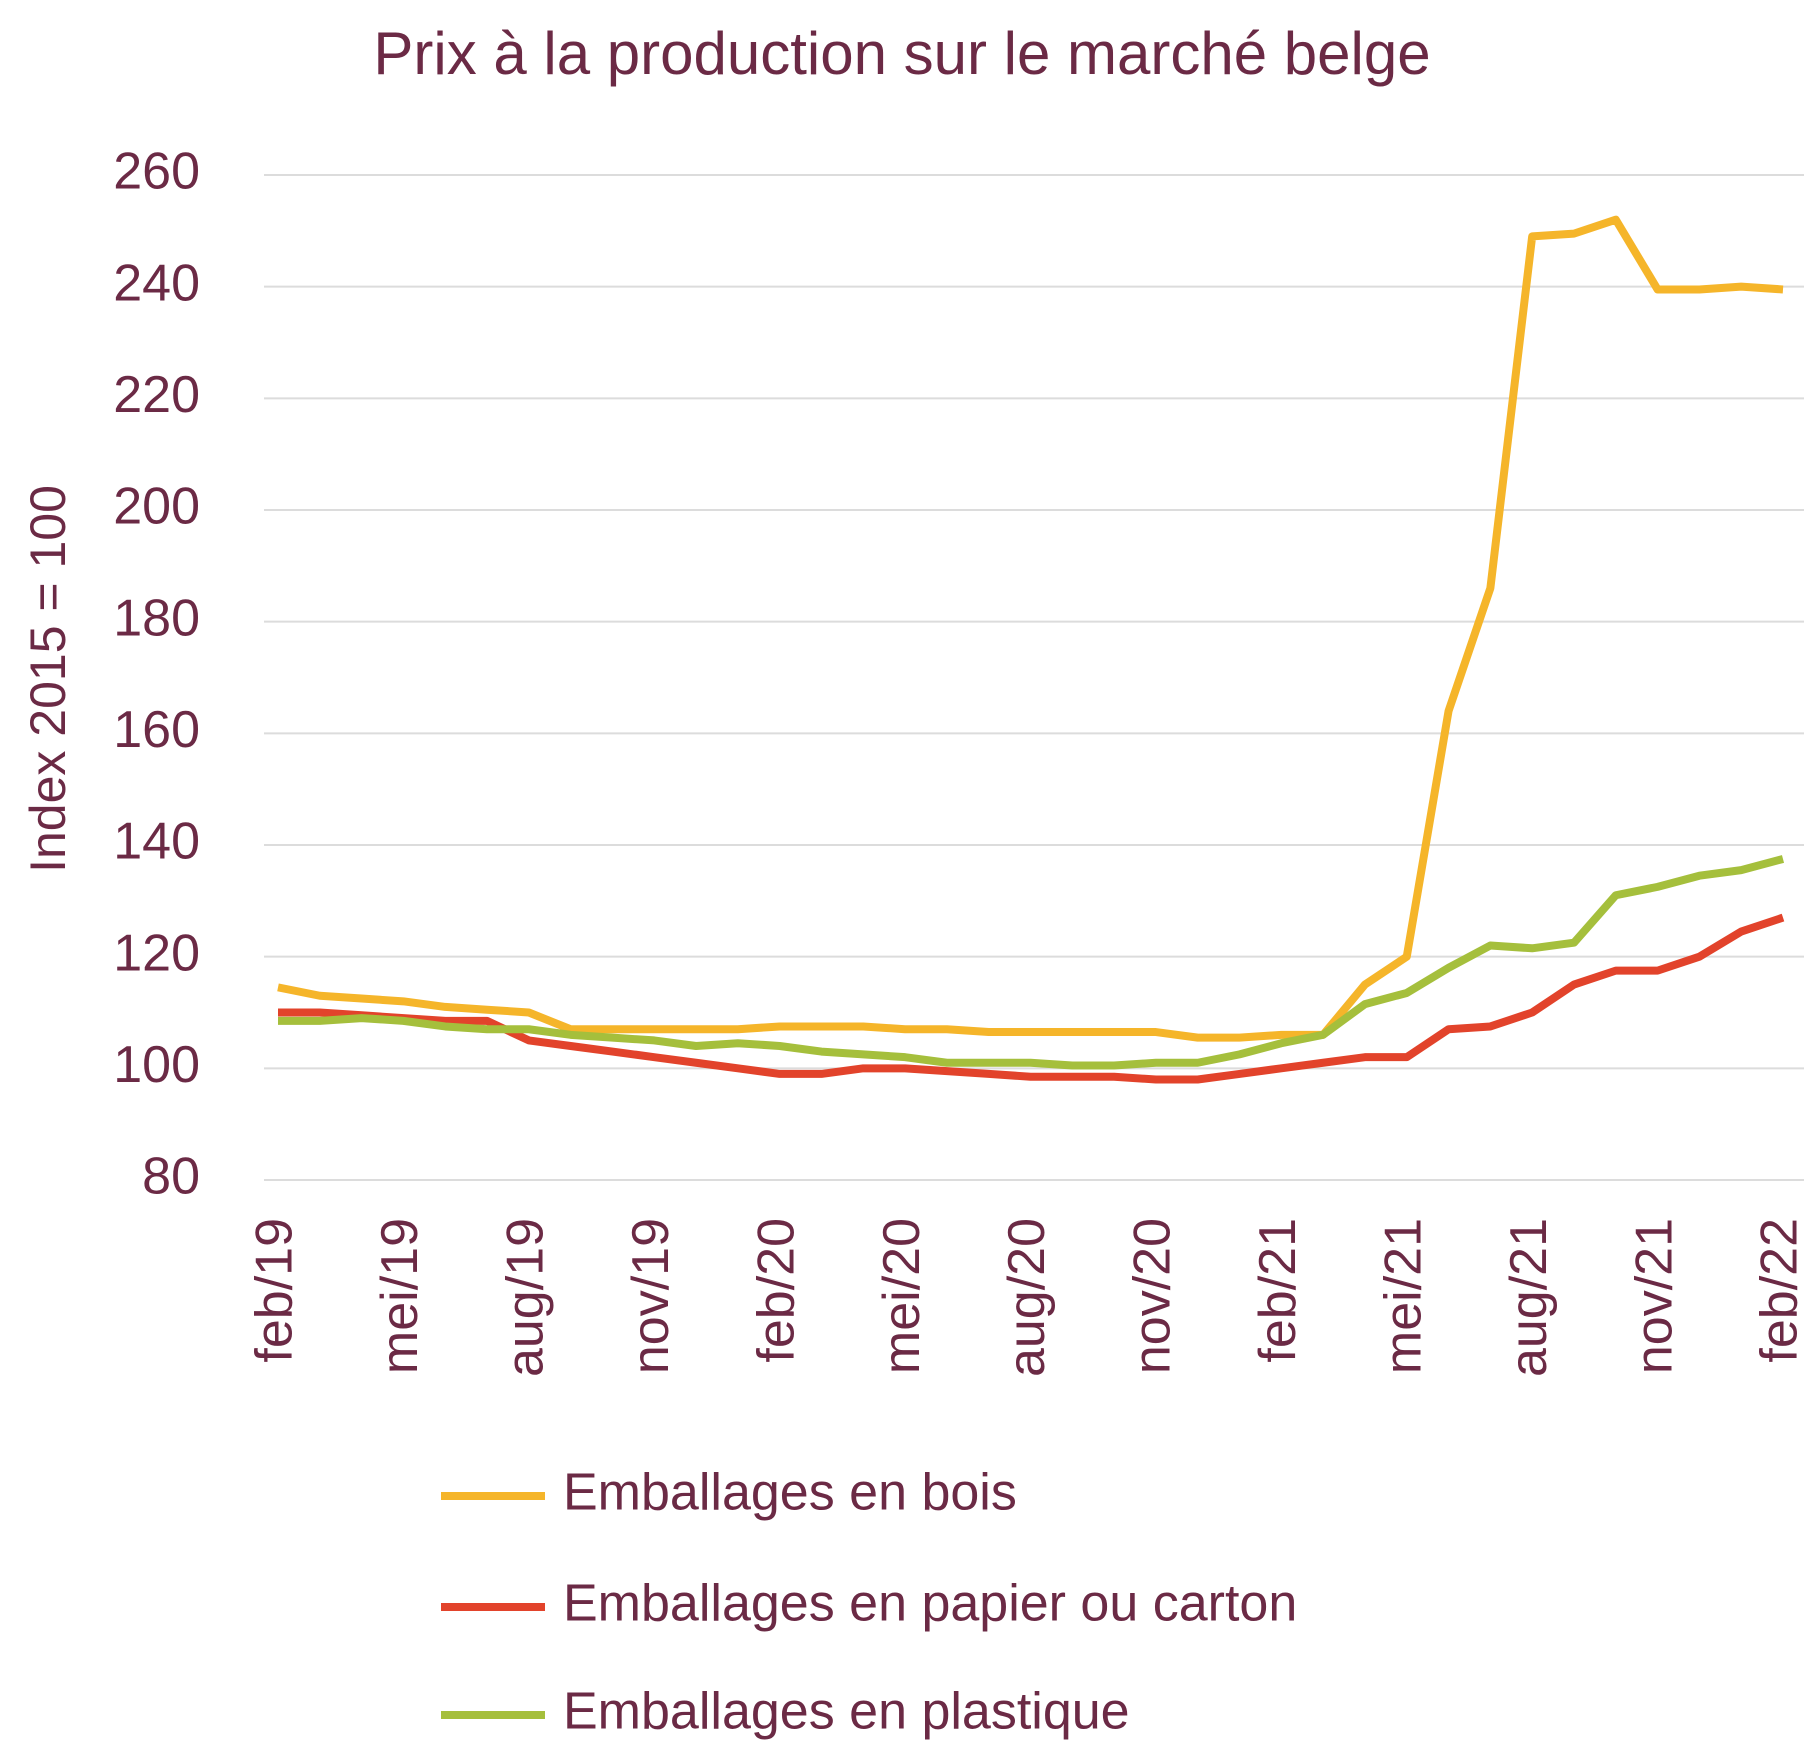  What do you see at coordinates (1654, 1296) in the screenshot?
I see `x-tick-label: nov/21` at bounding box center [1654, 1296].